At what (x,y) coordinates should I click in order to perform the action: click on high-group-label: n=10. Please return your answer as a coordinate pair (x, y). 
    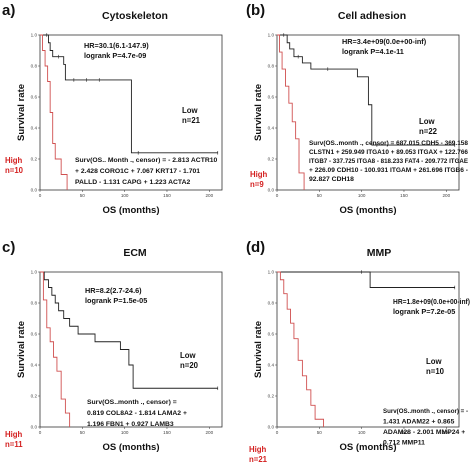
    Looking at the image, I should click on (14, 170).